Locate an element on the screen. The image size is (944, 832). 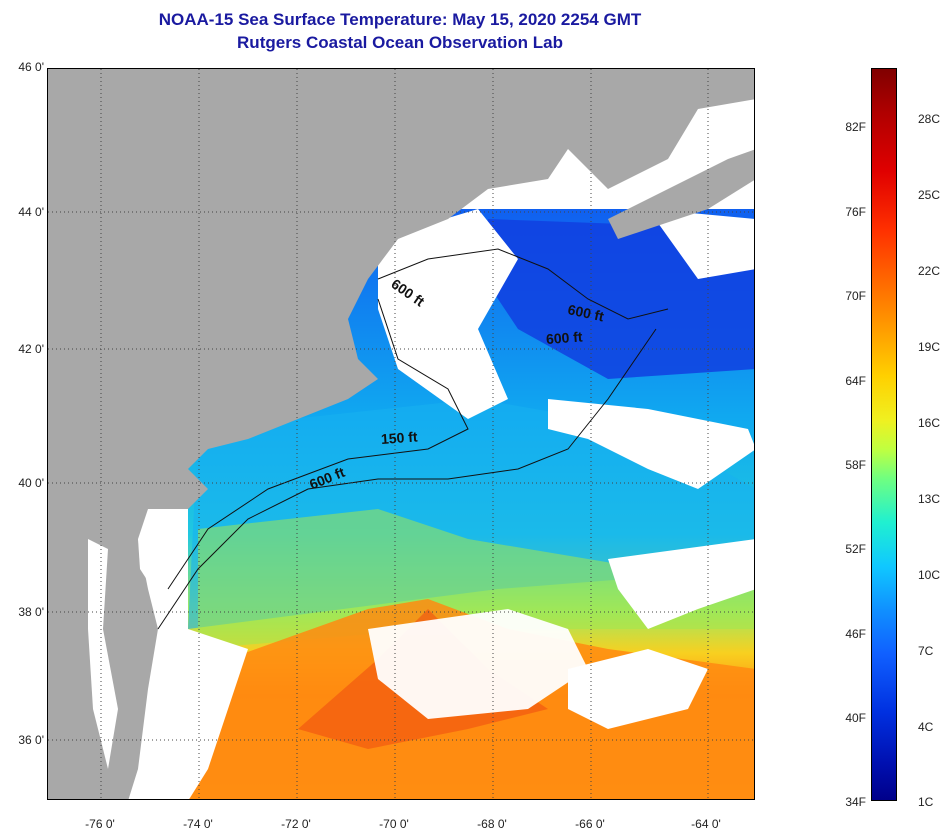
colorbar-label-f: 52F is located at coordinates (855, 549).